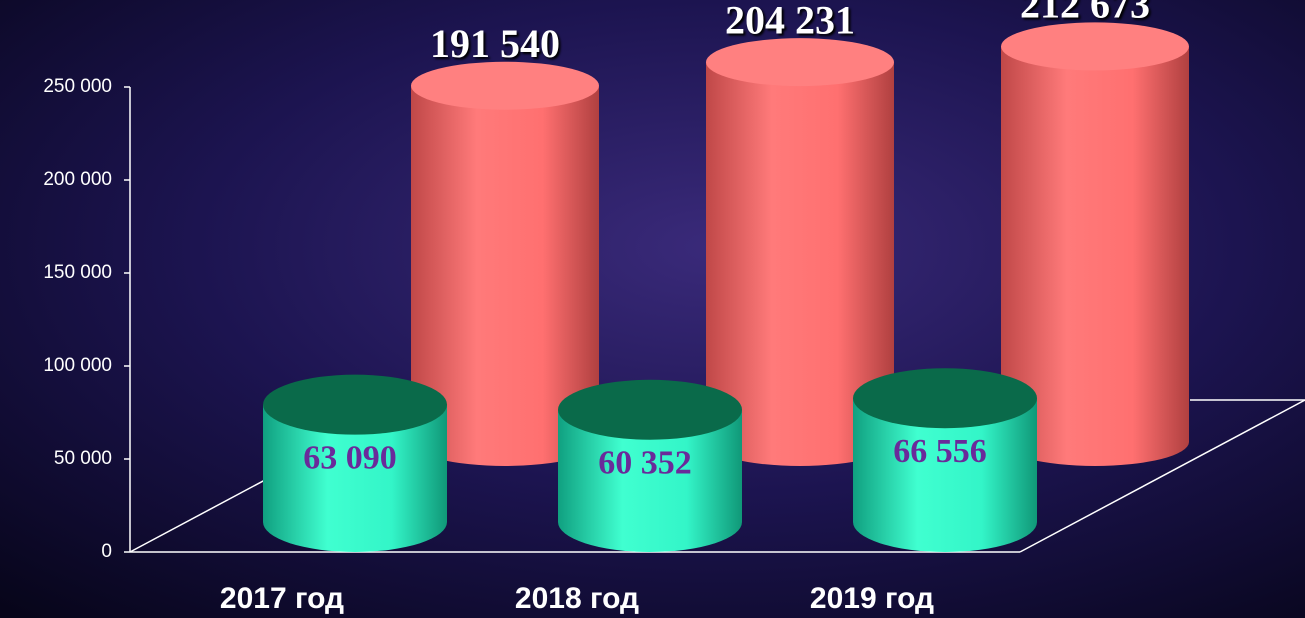 This screenshot has width=1305, height=618. Describe the element at coordinates (790, 21) in the screenshot. I see `value-label: 204 231` at that location.